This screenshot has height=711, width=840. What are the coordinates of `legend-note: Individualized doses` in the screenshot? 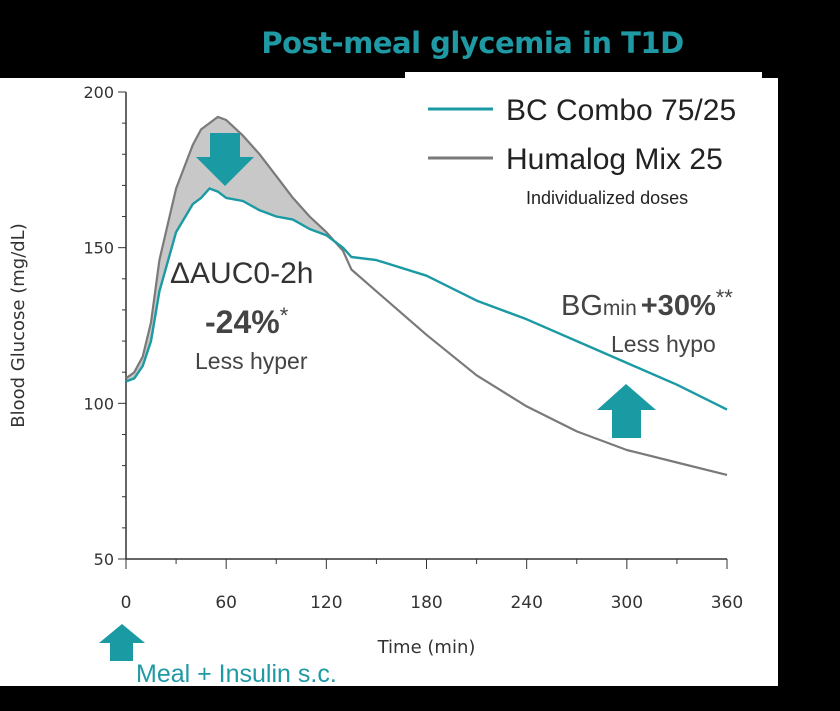 It's located at (607, 198).